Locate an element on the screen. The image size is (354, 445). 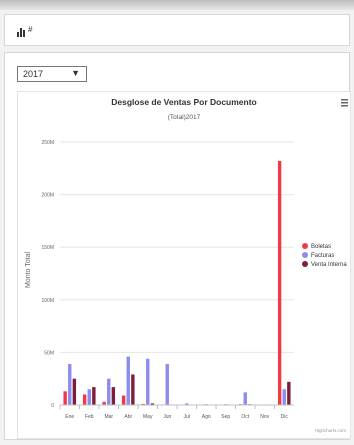
chevron-down-icon: ▼ is located at coordinates (75, 73).